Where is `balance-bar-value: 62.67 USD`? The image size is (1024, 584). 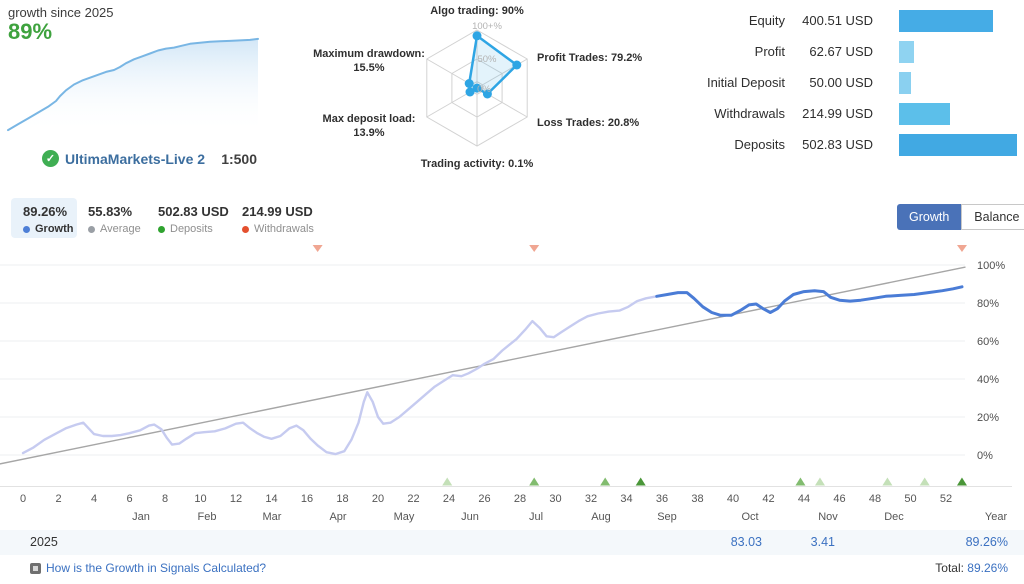 balance-bar-value: 62.67 USD is located at coordinates (841, 51).